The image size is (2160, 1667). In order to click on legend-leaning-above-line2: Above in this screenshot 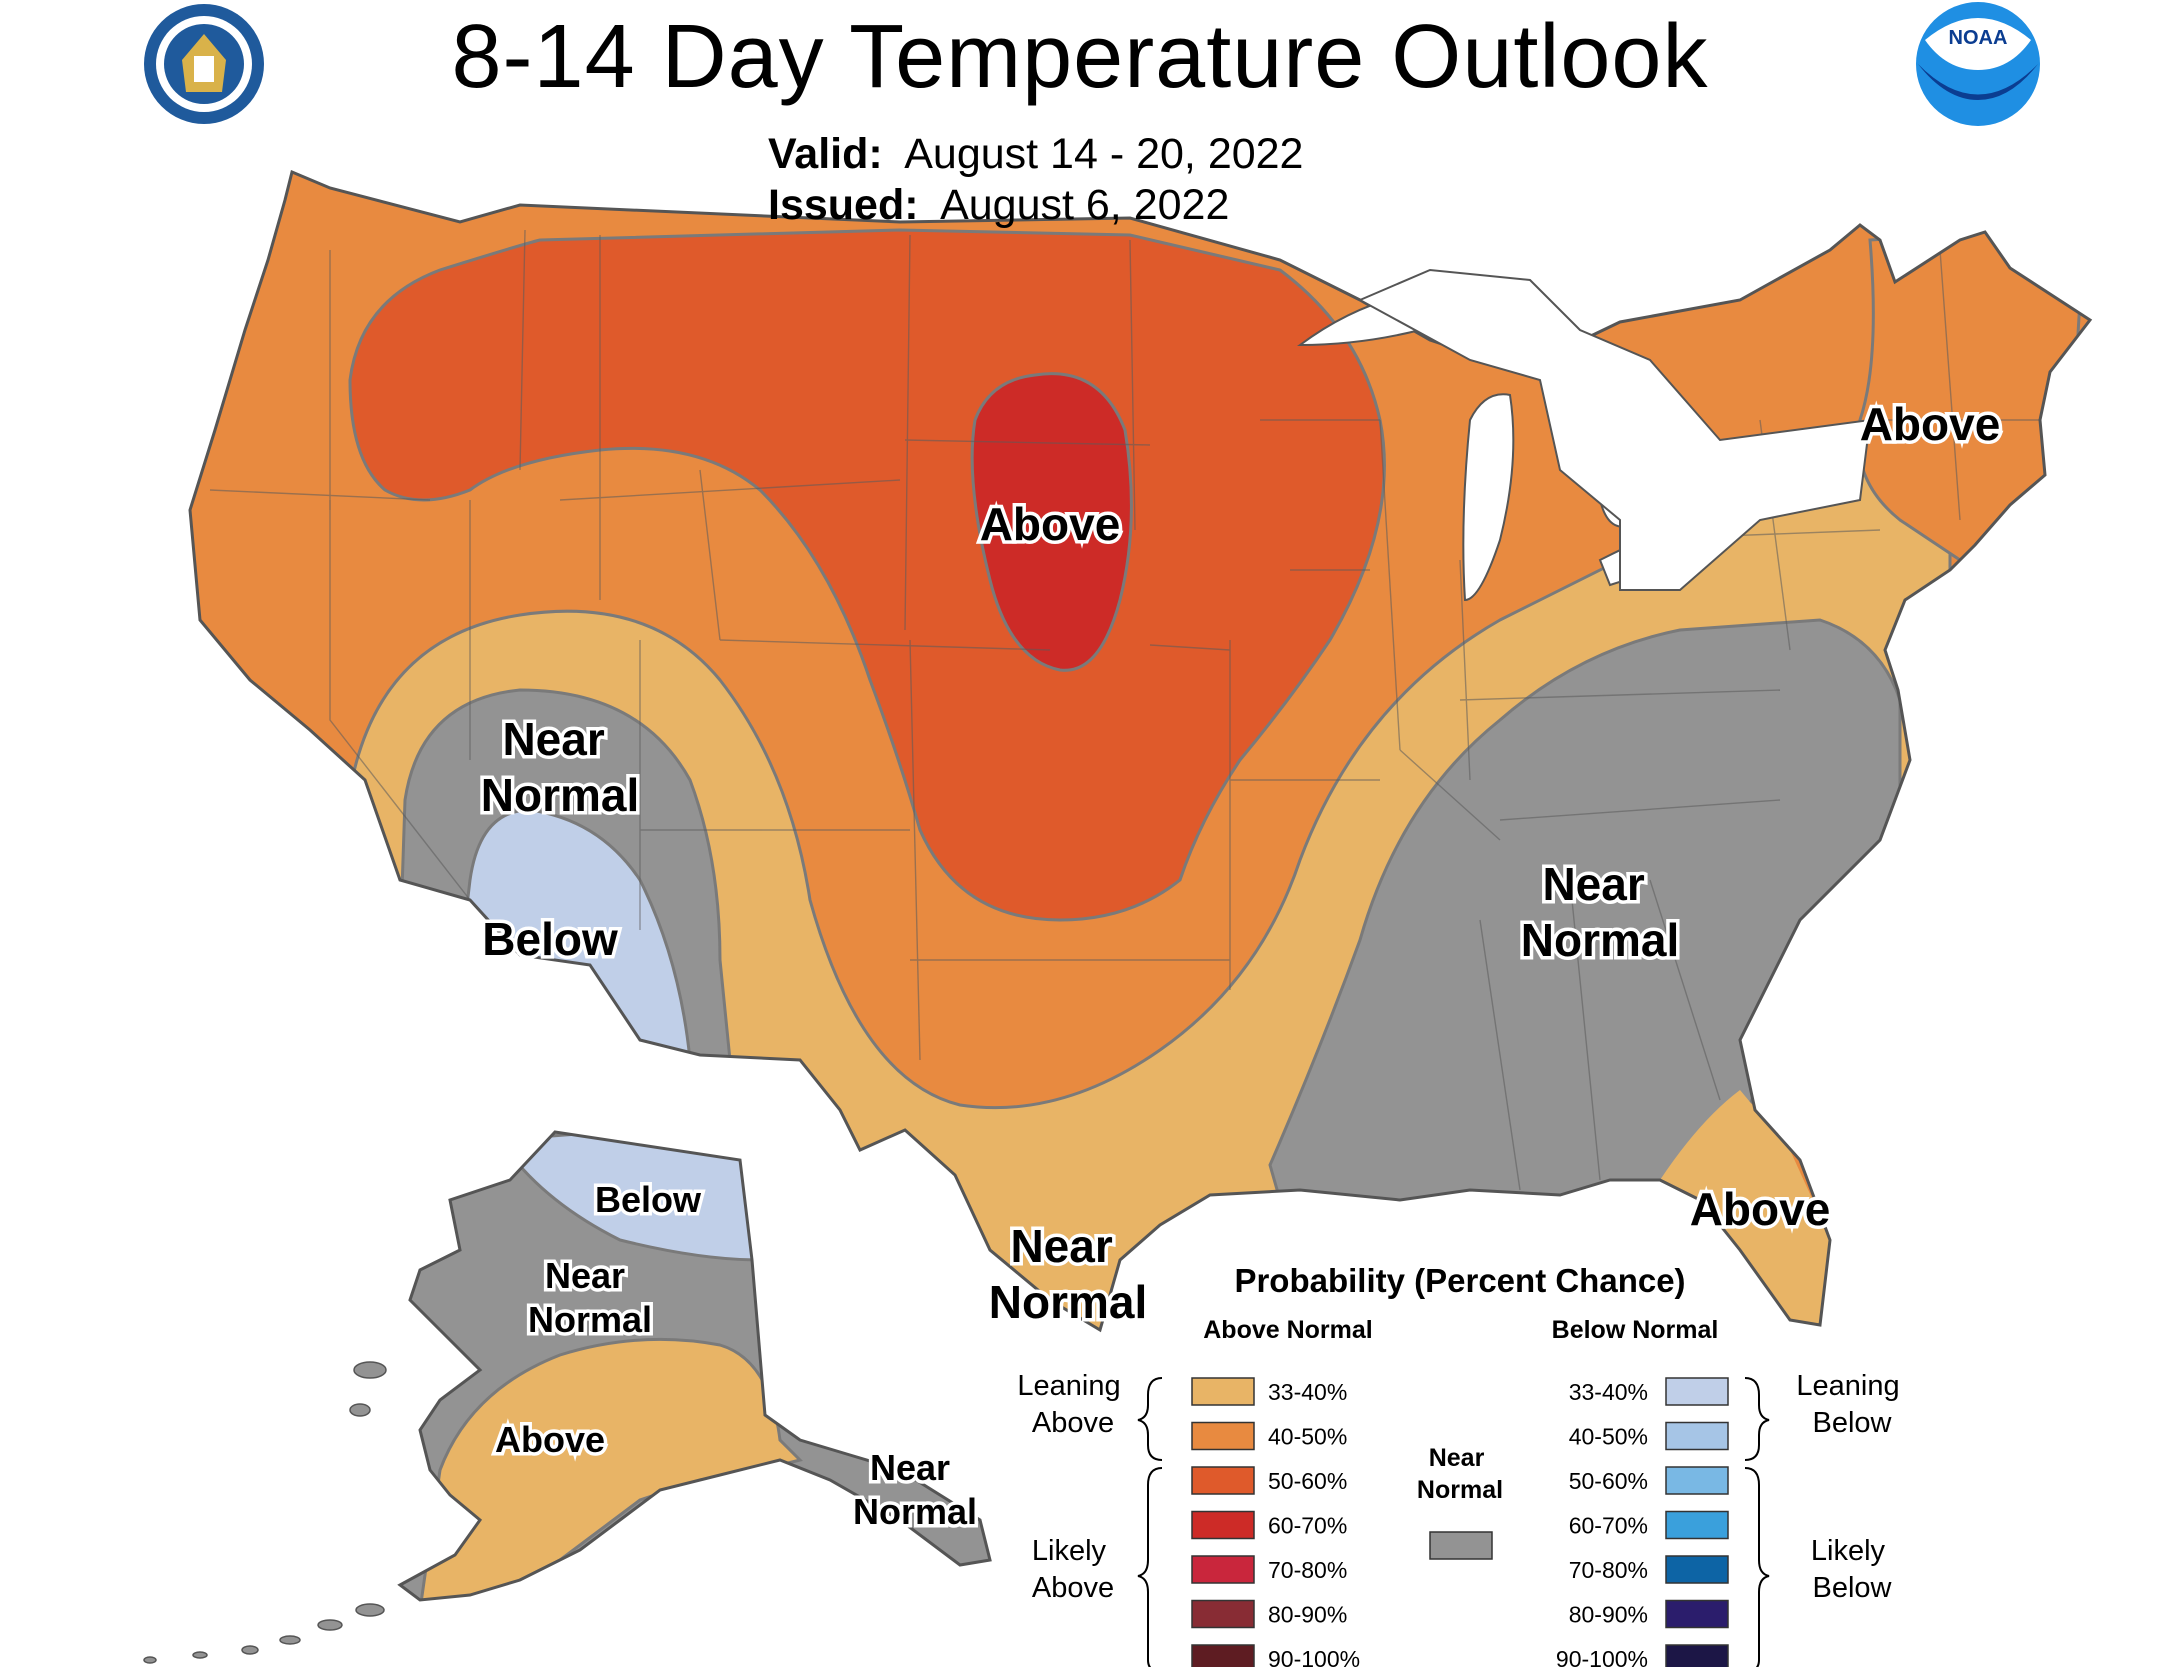, I will do `click(1073, 1423)`.